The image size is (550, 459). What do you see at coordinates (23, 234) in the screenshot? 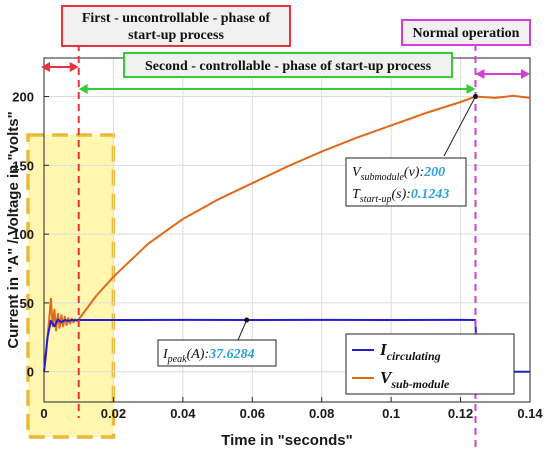
I see `y-tick-label: 100` at bounding box center [23, 234].